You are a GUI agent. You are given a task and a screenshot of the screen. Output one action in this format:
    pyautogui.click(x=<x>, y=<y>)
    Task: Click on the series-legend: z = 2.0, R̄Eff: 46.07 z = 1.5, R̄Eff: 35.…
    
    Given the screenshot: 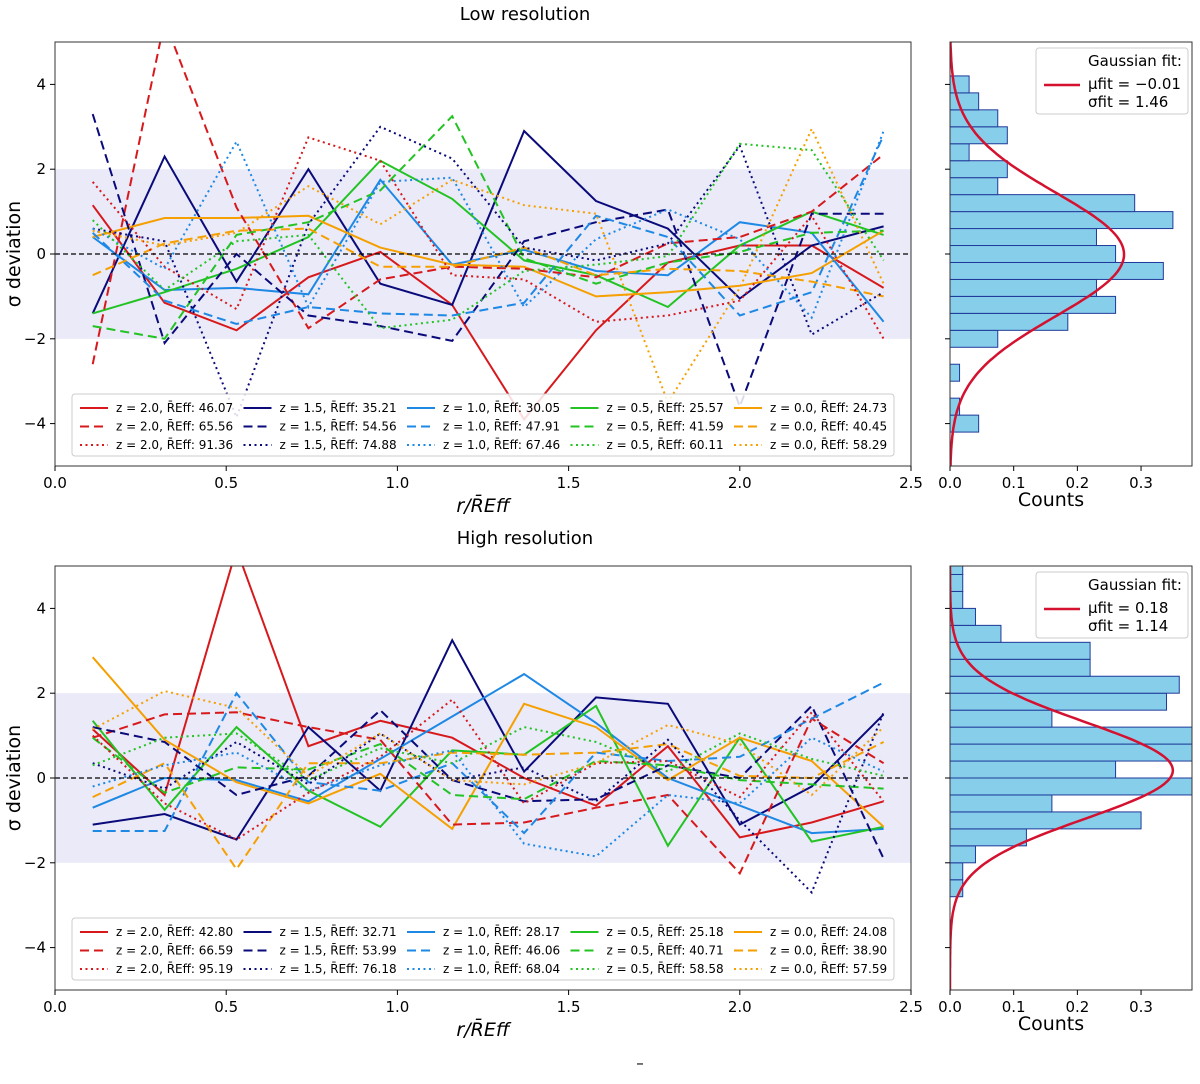 What is the action you would take?
    pyautogui.click(x=483, y=425)
    